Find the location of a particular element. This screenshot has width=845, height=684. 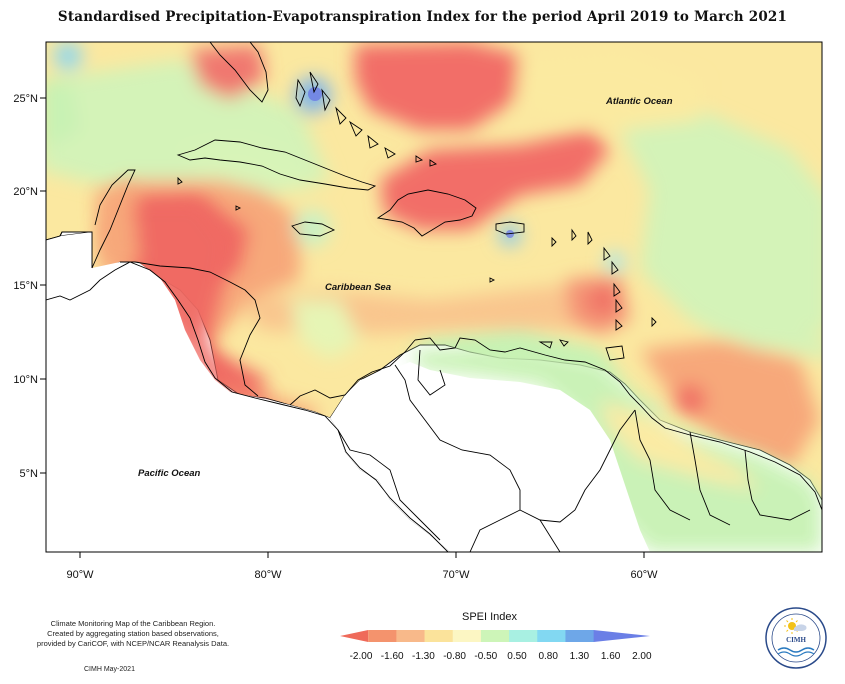

lon-label-70w: 70°W is located at coordinates (456, 575).